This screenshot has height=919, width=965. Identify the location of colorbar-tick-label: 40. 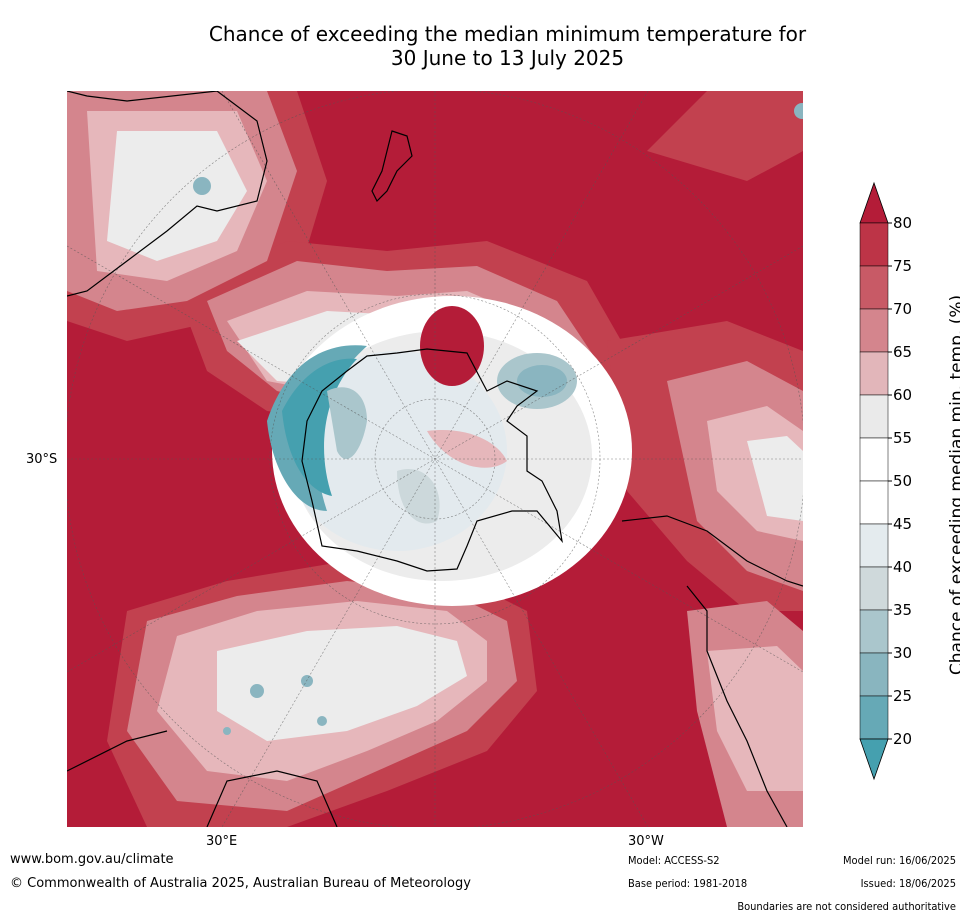
(902, 567).